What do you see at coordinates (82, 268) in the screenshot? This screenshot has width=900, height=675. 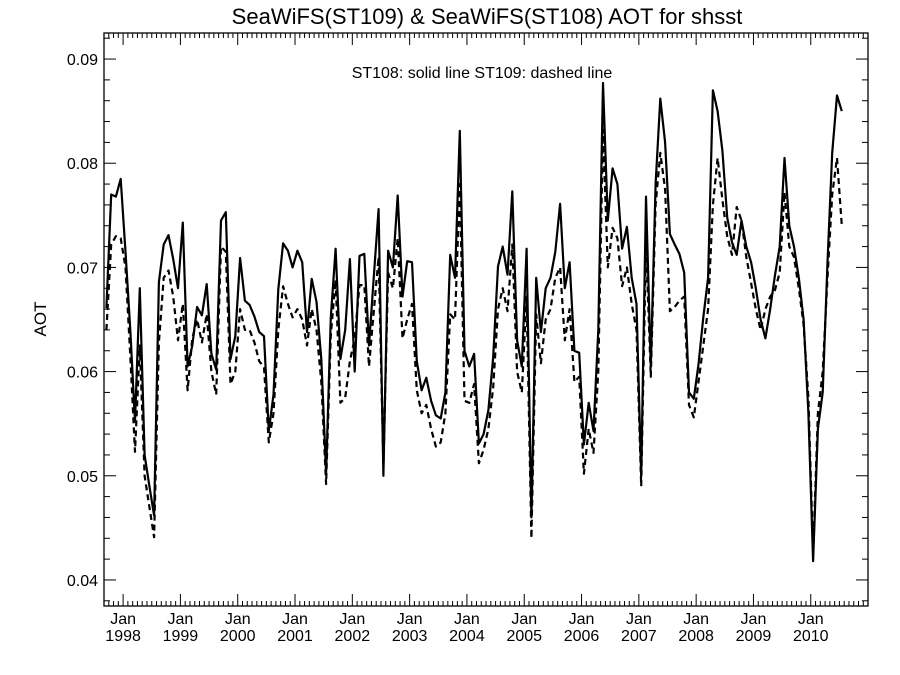 I see `y-tick-label: 0.07` at bounding box center [82, 268].